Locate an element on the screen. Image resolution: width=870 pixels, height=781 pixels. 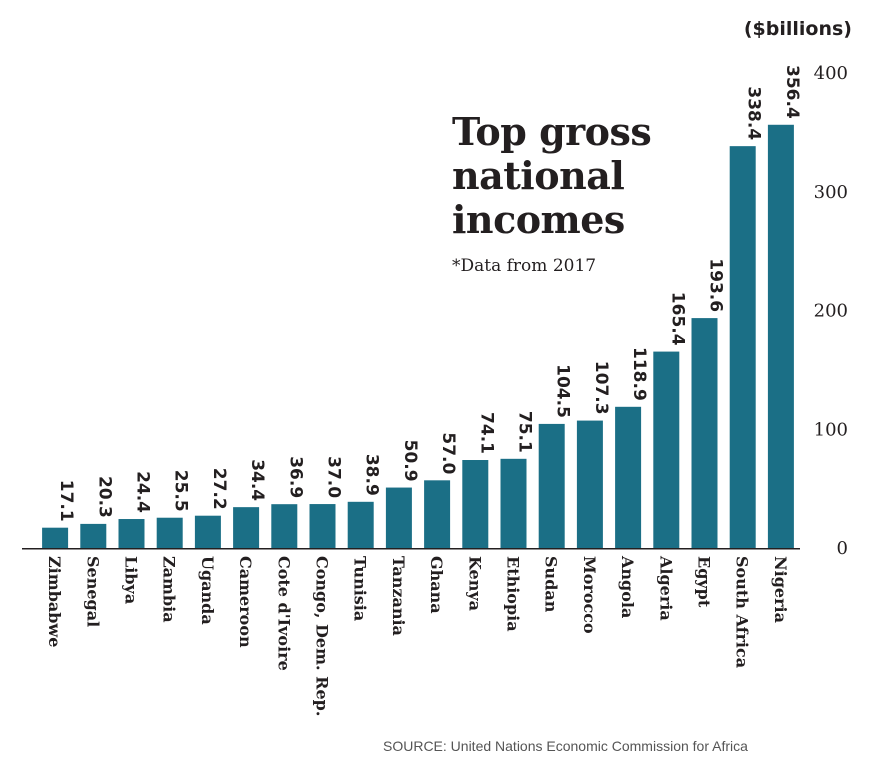
category-label: Senegal is located at coordinates (92, 591).